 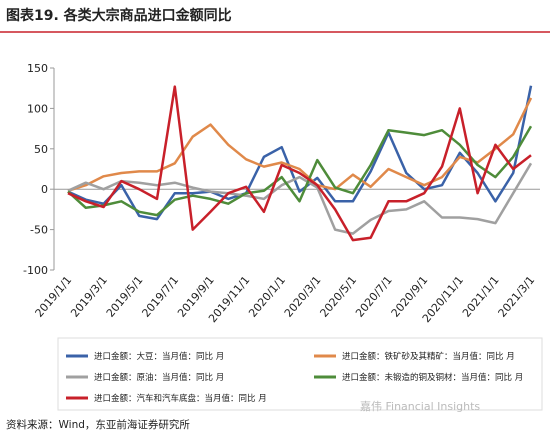 I want to click on x-tick-label: 2021/3/1, so click(x=517, y=297).